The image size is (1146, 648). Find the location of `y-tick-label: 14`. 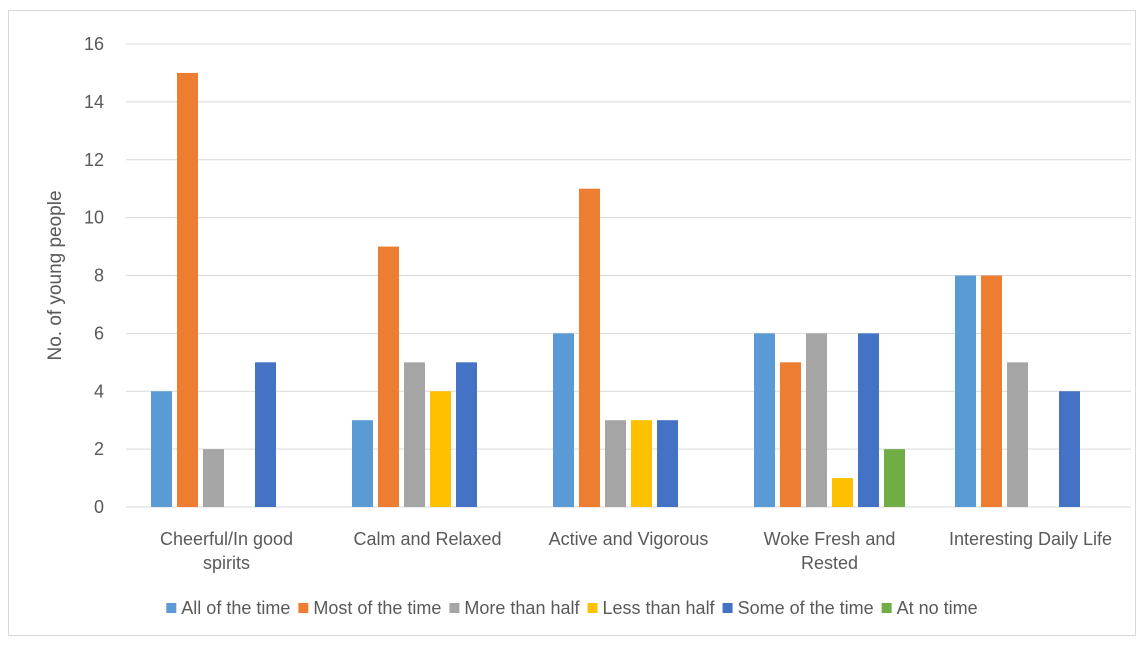

y-tick-label: 14 is located at coordinates (94, 102).